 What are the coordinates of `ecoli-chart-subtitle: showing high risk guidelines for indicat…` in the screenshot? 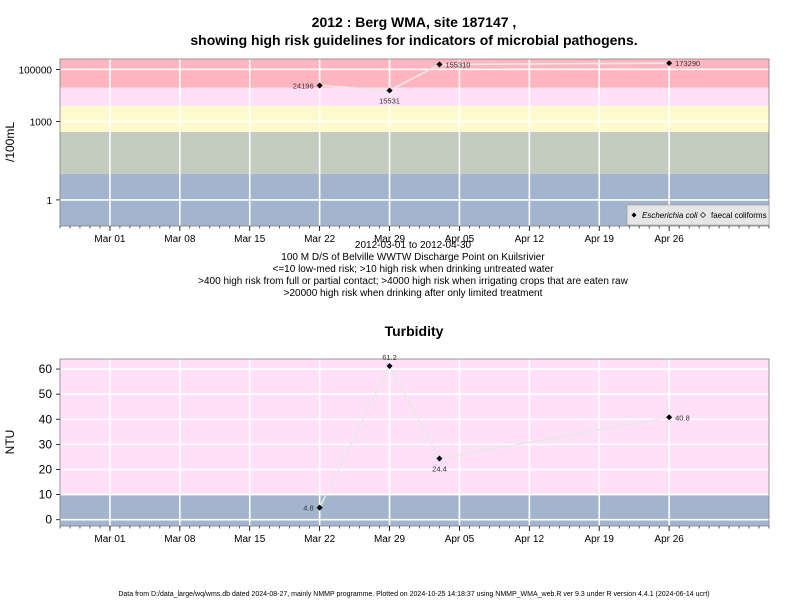 It's located at (413, 40).